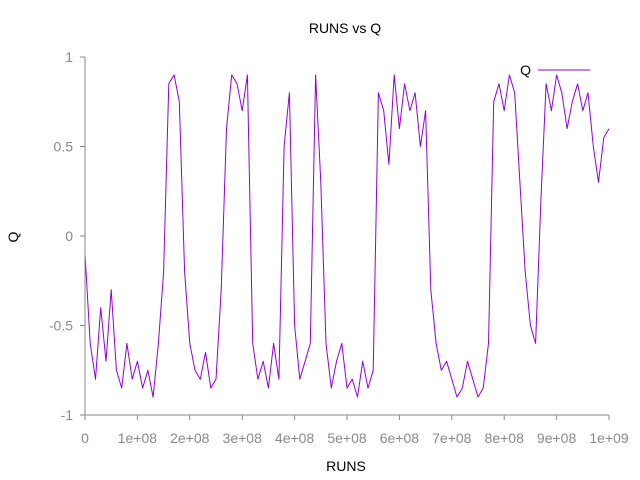 This screenshot has width=640, height=480. Describe the element at coordinates (13, 236) in the screenshot. I see `y-axis-label: Q` at that location.